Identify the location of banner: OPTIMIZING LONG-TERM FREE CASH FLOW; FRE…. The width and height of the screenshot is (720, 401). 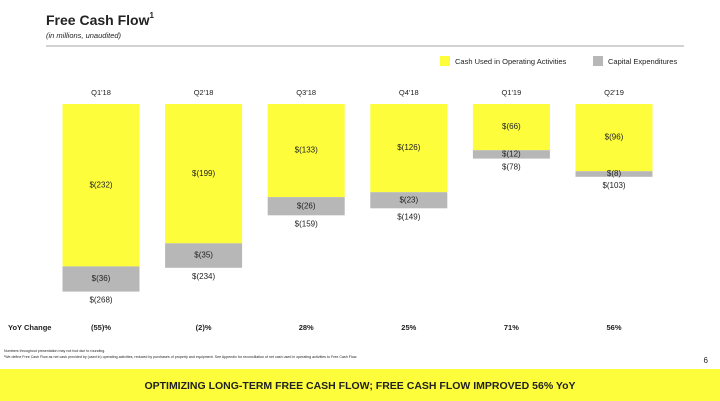
(359, 386).